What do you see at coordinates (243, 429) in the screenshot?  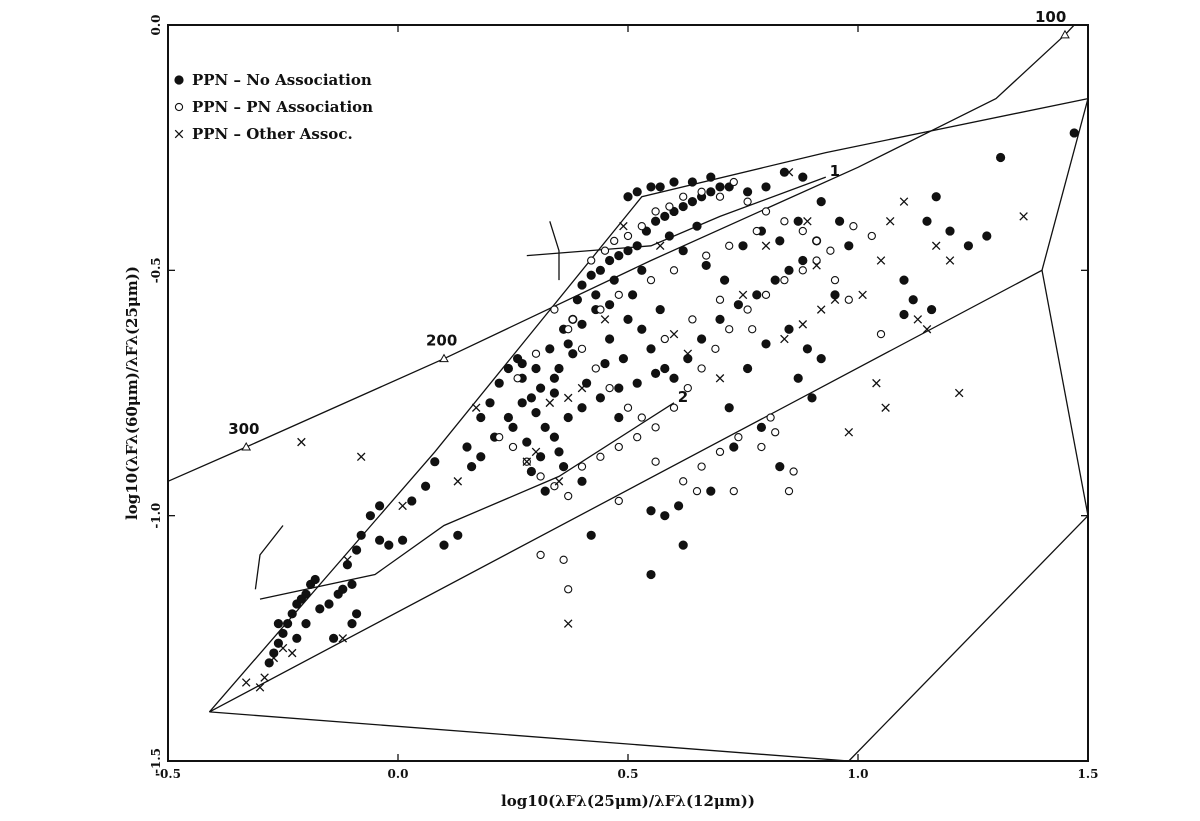 I see `temperature-label-300: 300` at bounding box center [243, 429].